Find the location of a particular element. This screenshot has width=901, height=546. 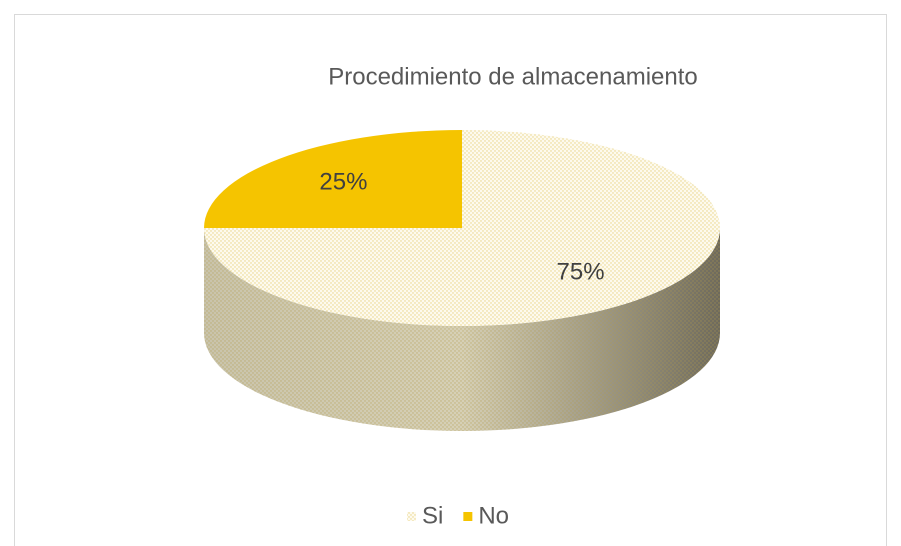

data-label: 25% is located at coordinates (343, 181).